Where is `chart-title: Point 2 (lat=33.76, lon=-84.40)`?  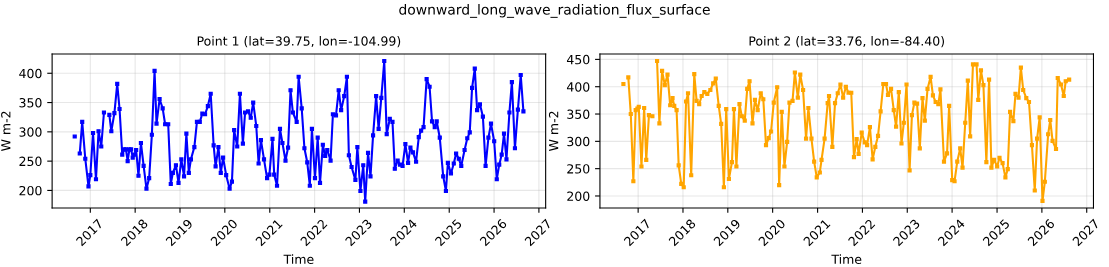
chart-title: Point 2 (lat=33.76, lon=-84.40) is located at coordinates (846, 42).